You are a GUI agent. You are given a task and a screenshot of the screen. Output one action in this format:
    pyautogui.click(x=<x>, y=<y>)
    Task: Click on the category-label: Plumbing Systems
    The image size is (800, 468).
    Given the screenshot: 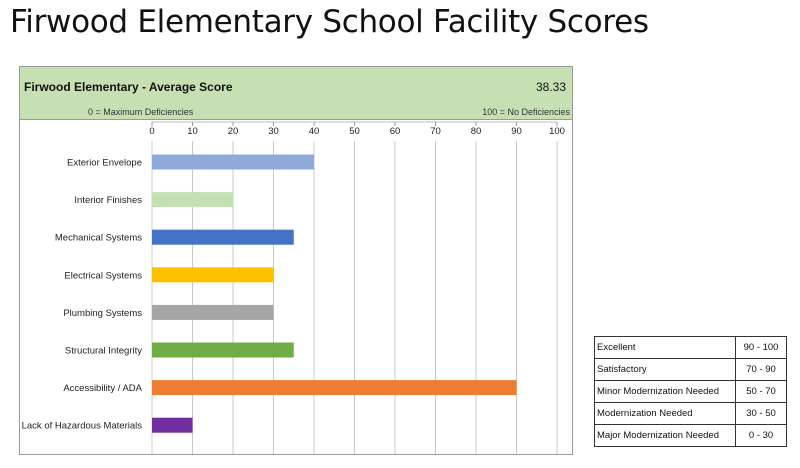 What is the action you would take?
    pyautogui.click(x=102, y=313)
    